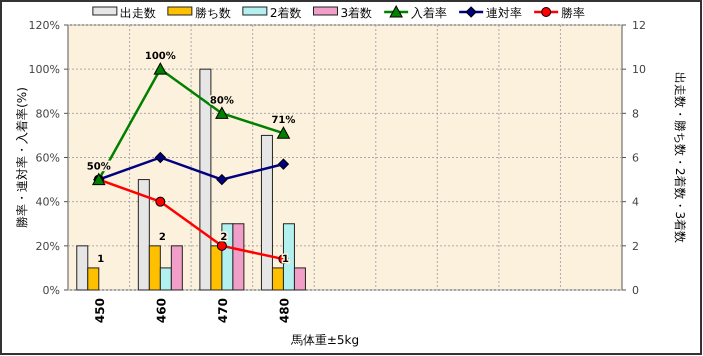  I want to click on data-label: 100%, so click(160, 56).